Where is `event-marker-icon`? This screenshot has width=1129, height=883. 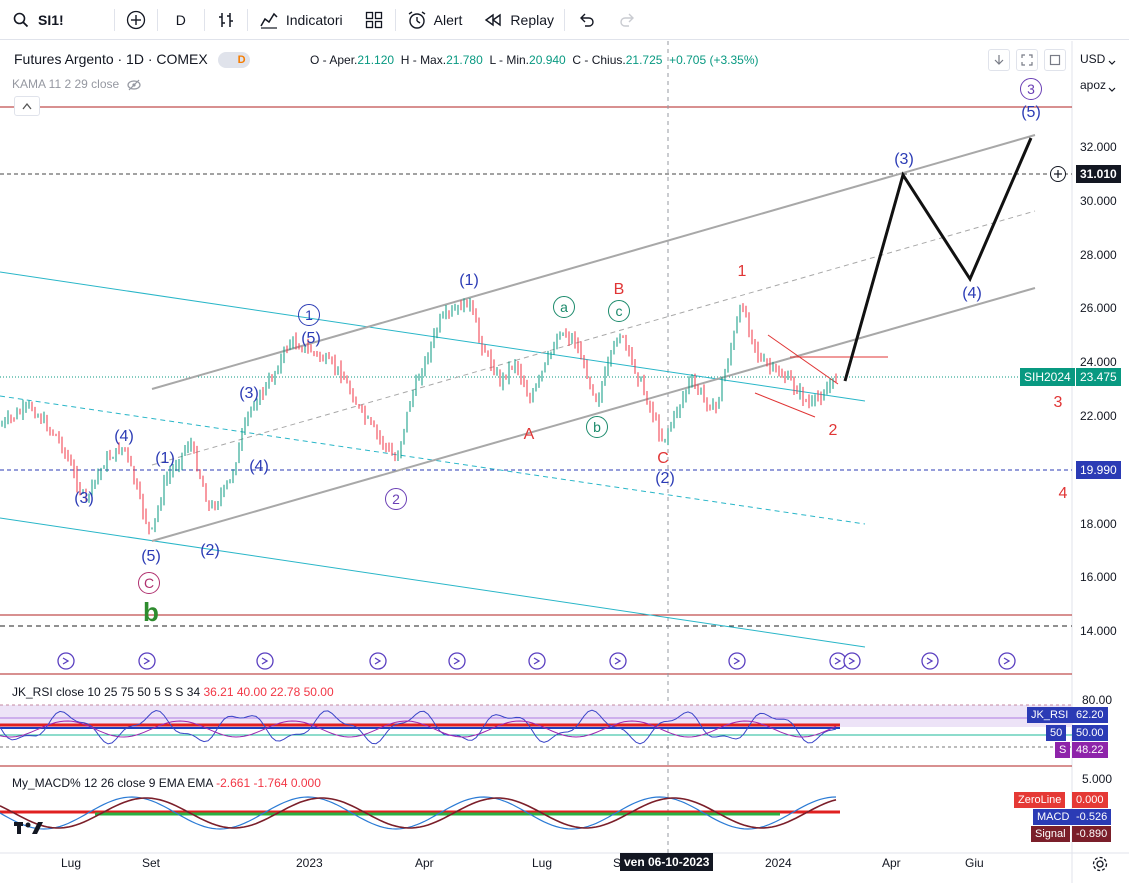 event-marker-icon is located at coordinates (265, 661).